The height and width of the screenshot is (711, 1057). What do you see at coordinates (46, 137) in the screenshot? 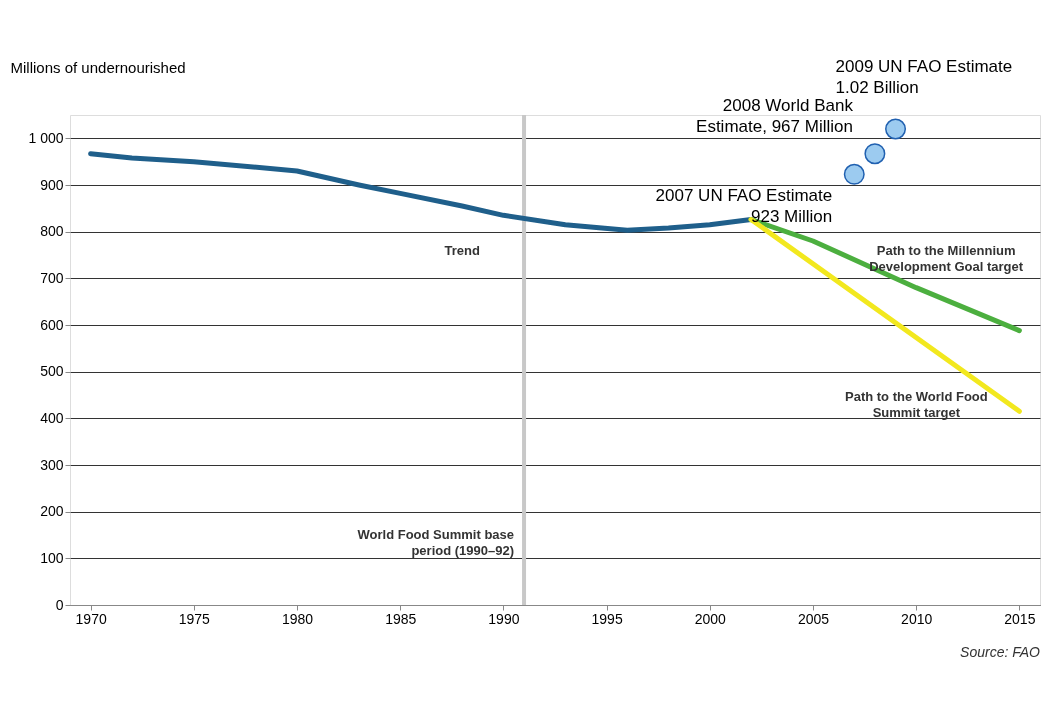
I see `y-tick-label: 1 000` at bounding box center [46, 137].